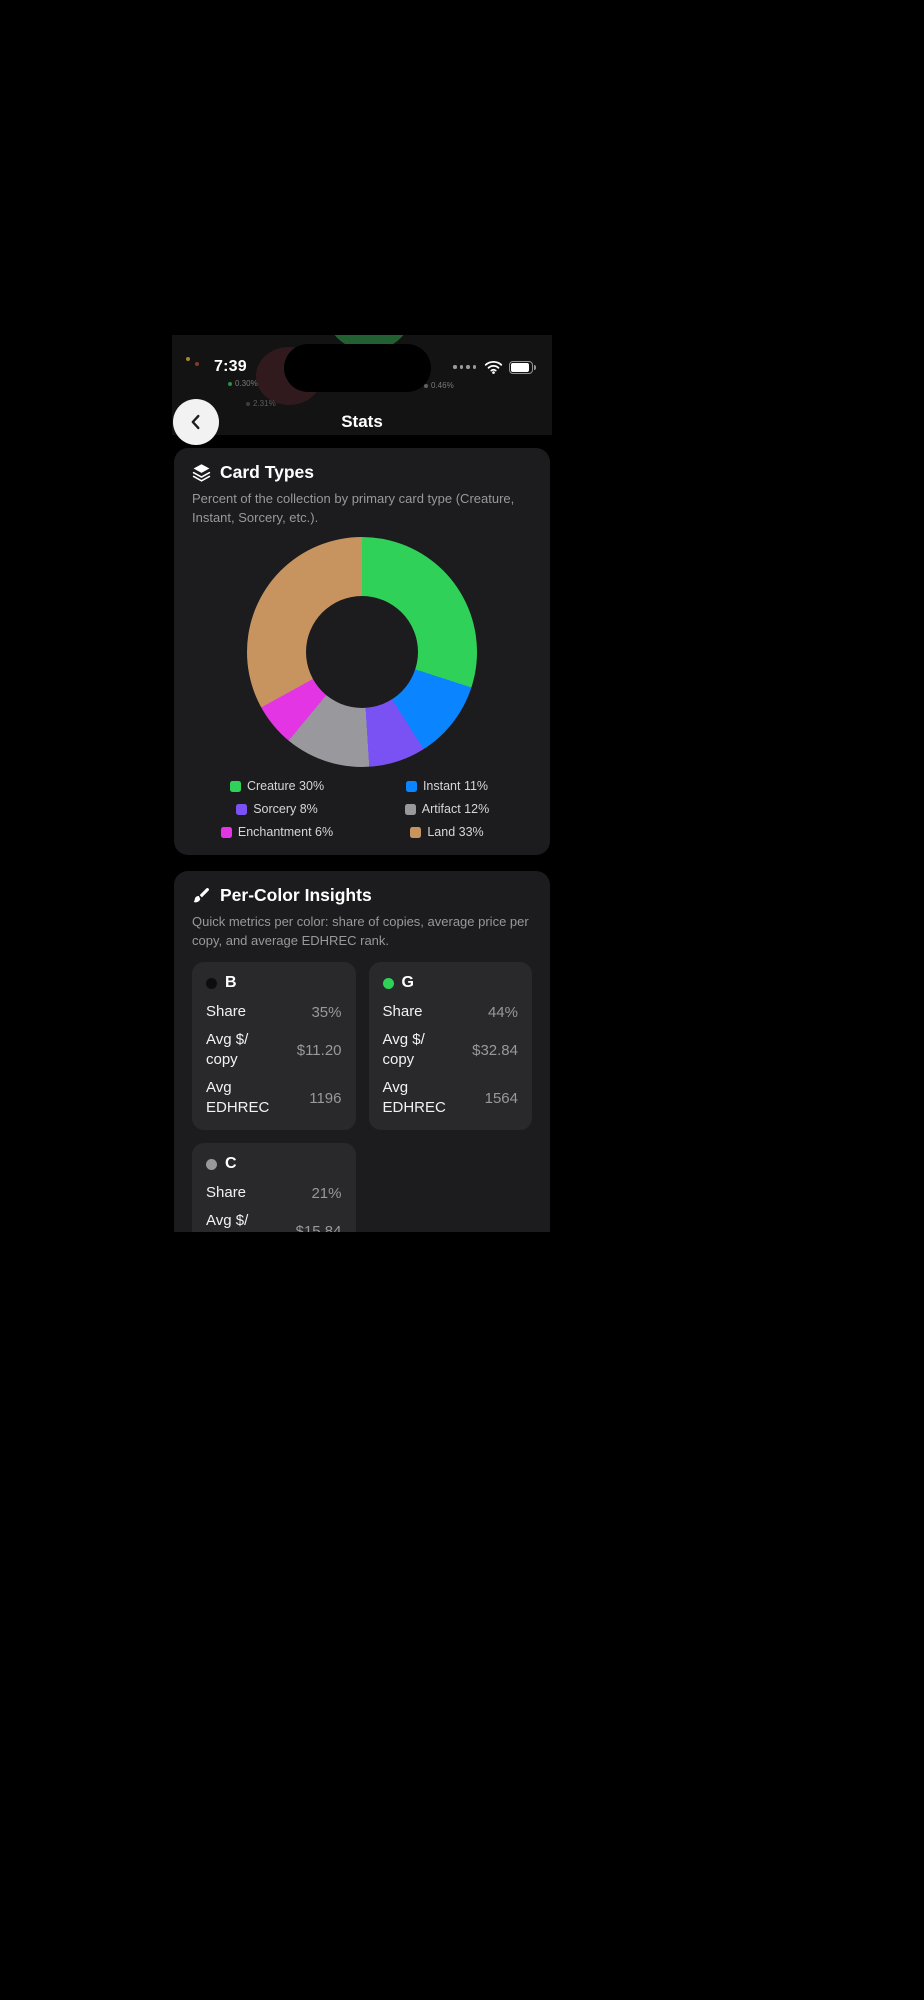  What do you see at coordinates (464, 367) in the screenshot?
I see `signal-dots-icon` at bounding box center [464, 367].